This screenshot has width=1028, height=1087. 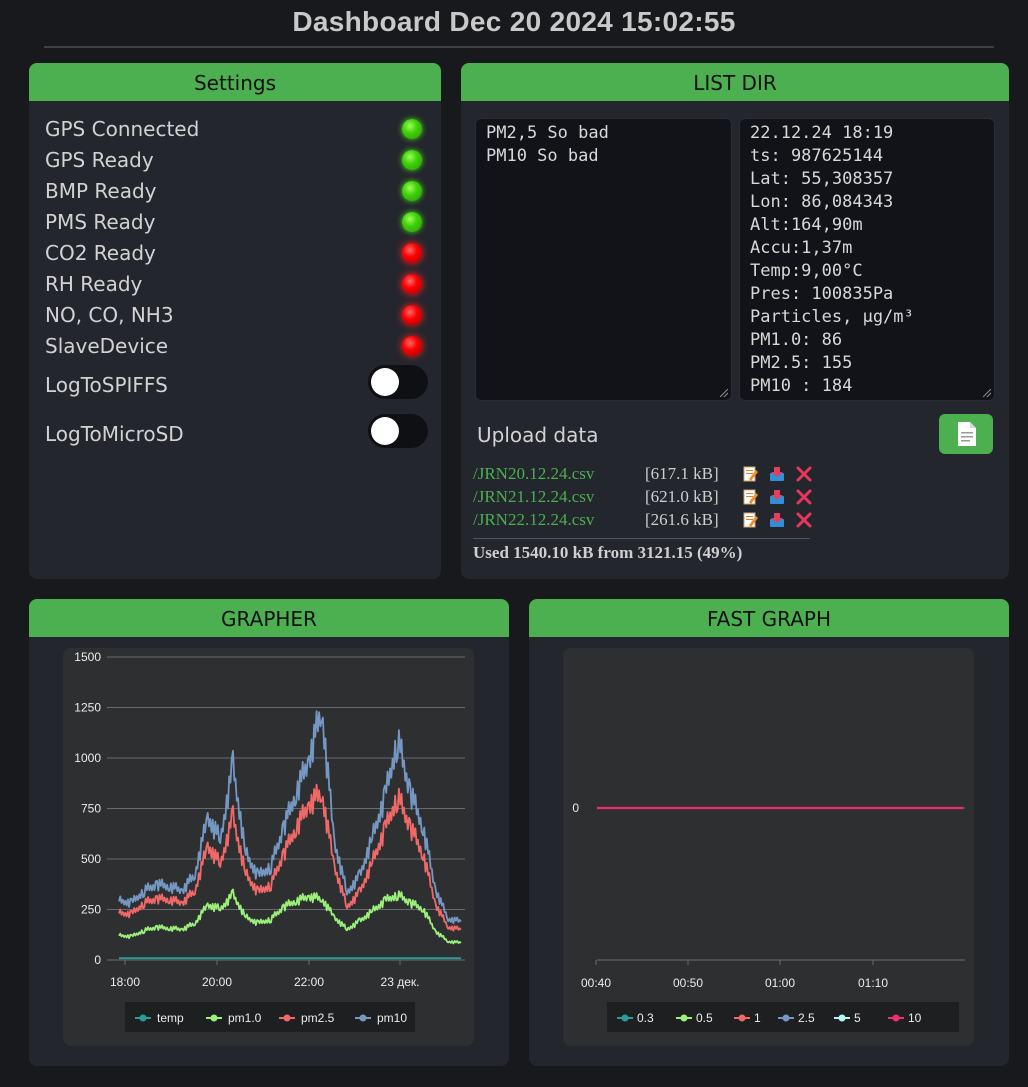 I want to click on logtomicrosd-toggle, so click(x=398, y=431).